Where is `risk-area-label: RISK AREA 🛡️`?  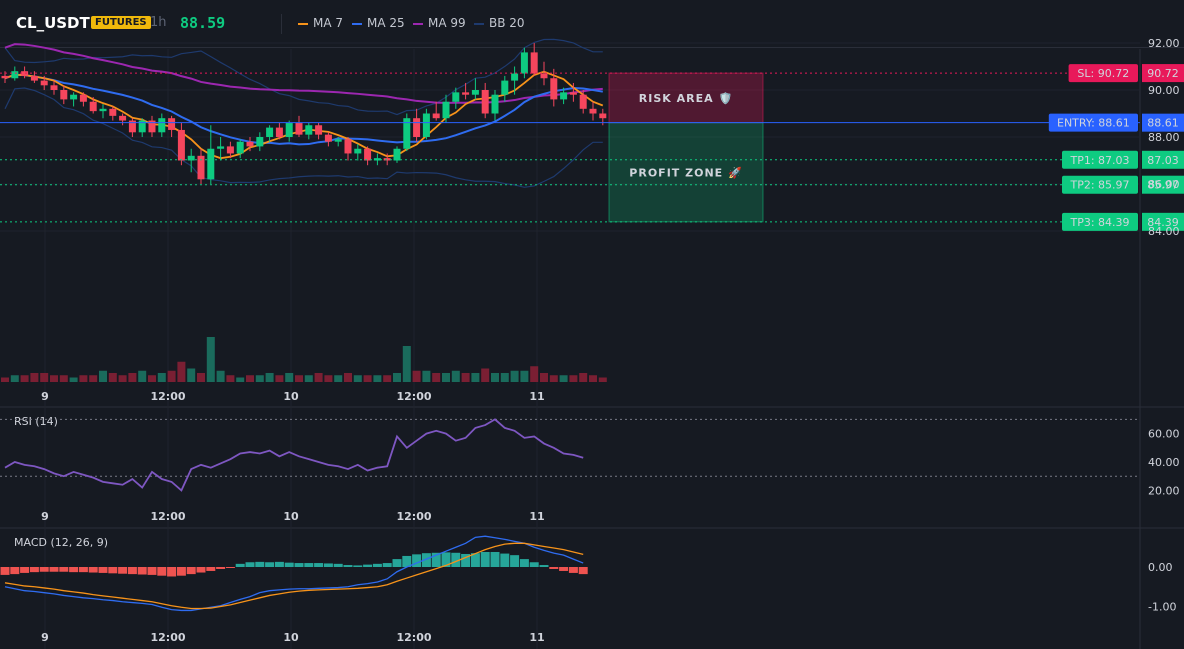
risk-area-label: RISK AREA 🛡️ is located at coordinates (686, 98).